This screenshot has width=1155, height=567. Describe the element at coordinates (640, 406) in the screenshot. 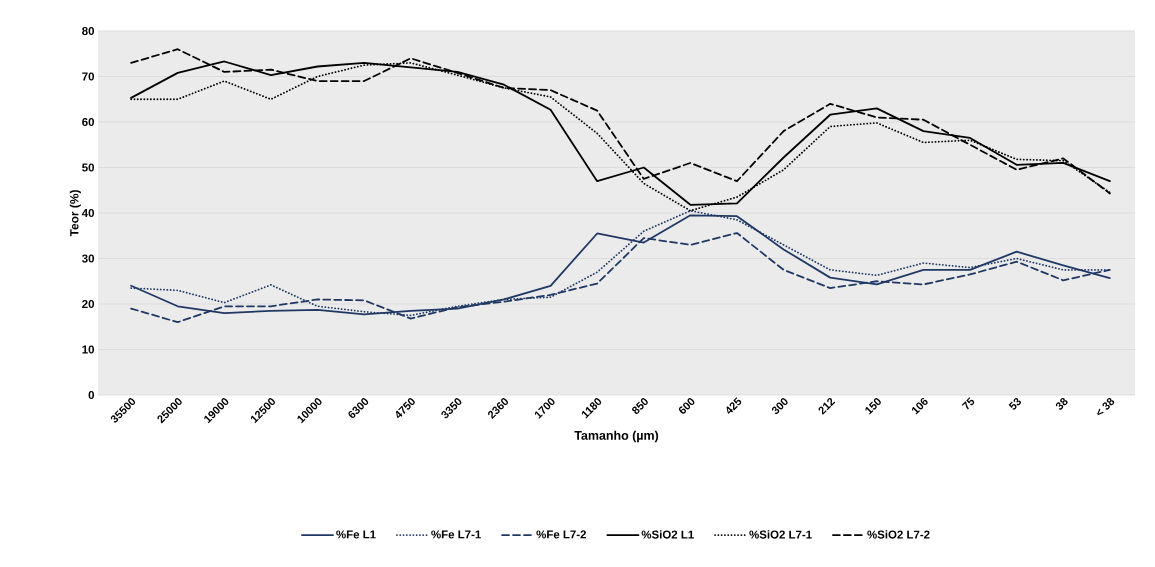

I see `x-tick-label: 850` at that location.